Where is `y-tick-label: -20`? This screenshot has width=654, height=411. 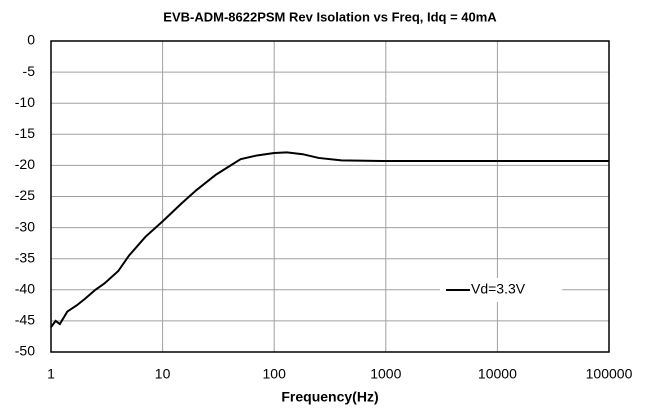
y-tick-label: -20 is located at coordinates (25, 164).